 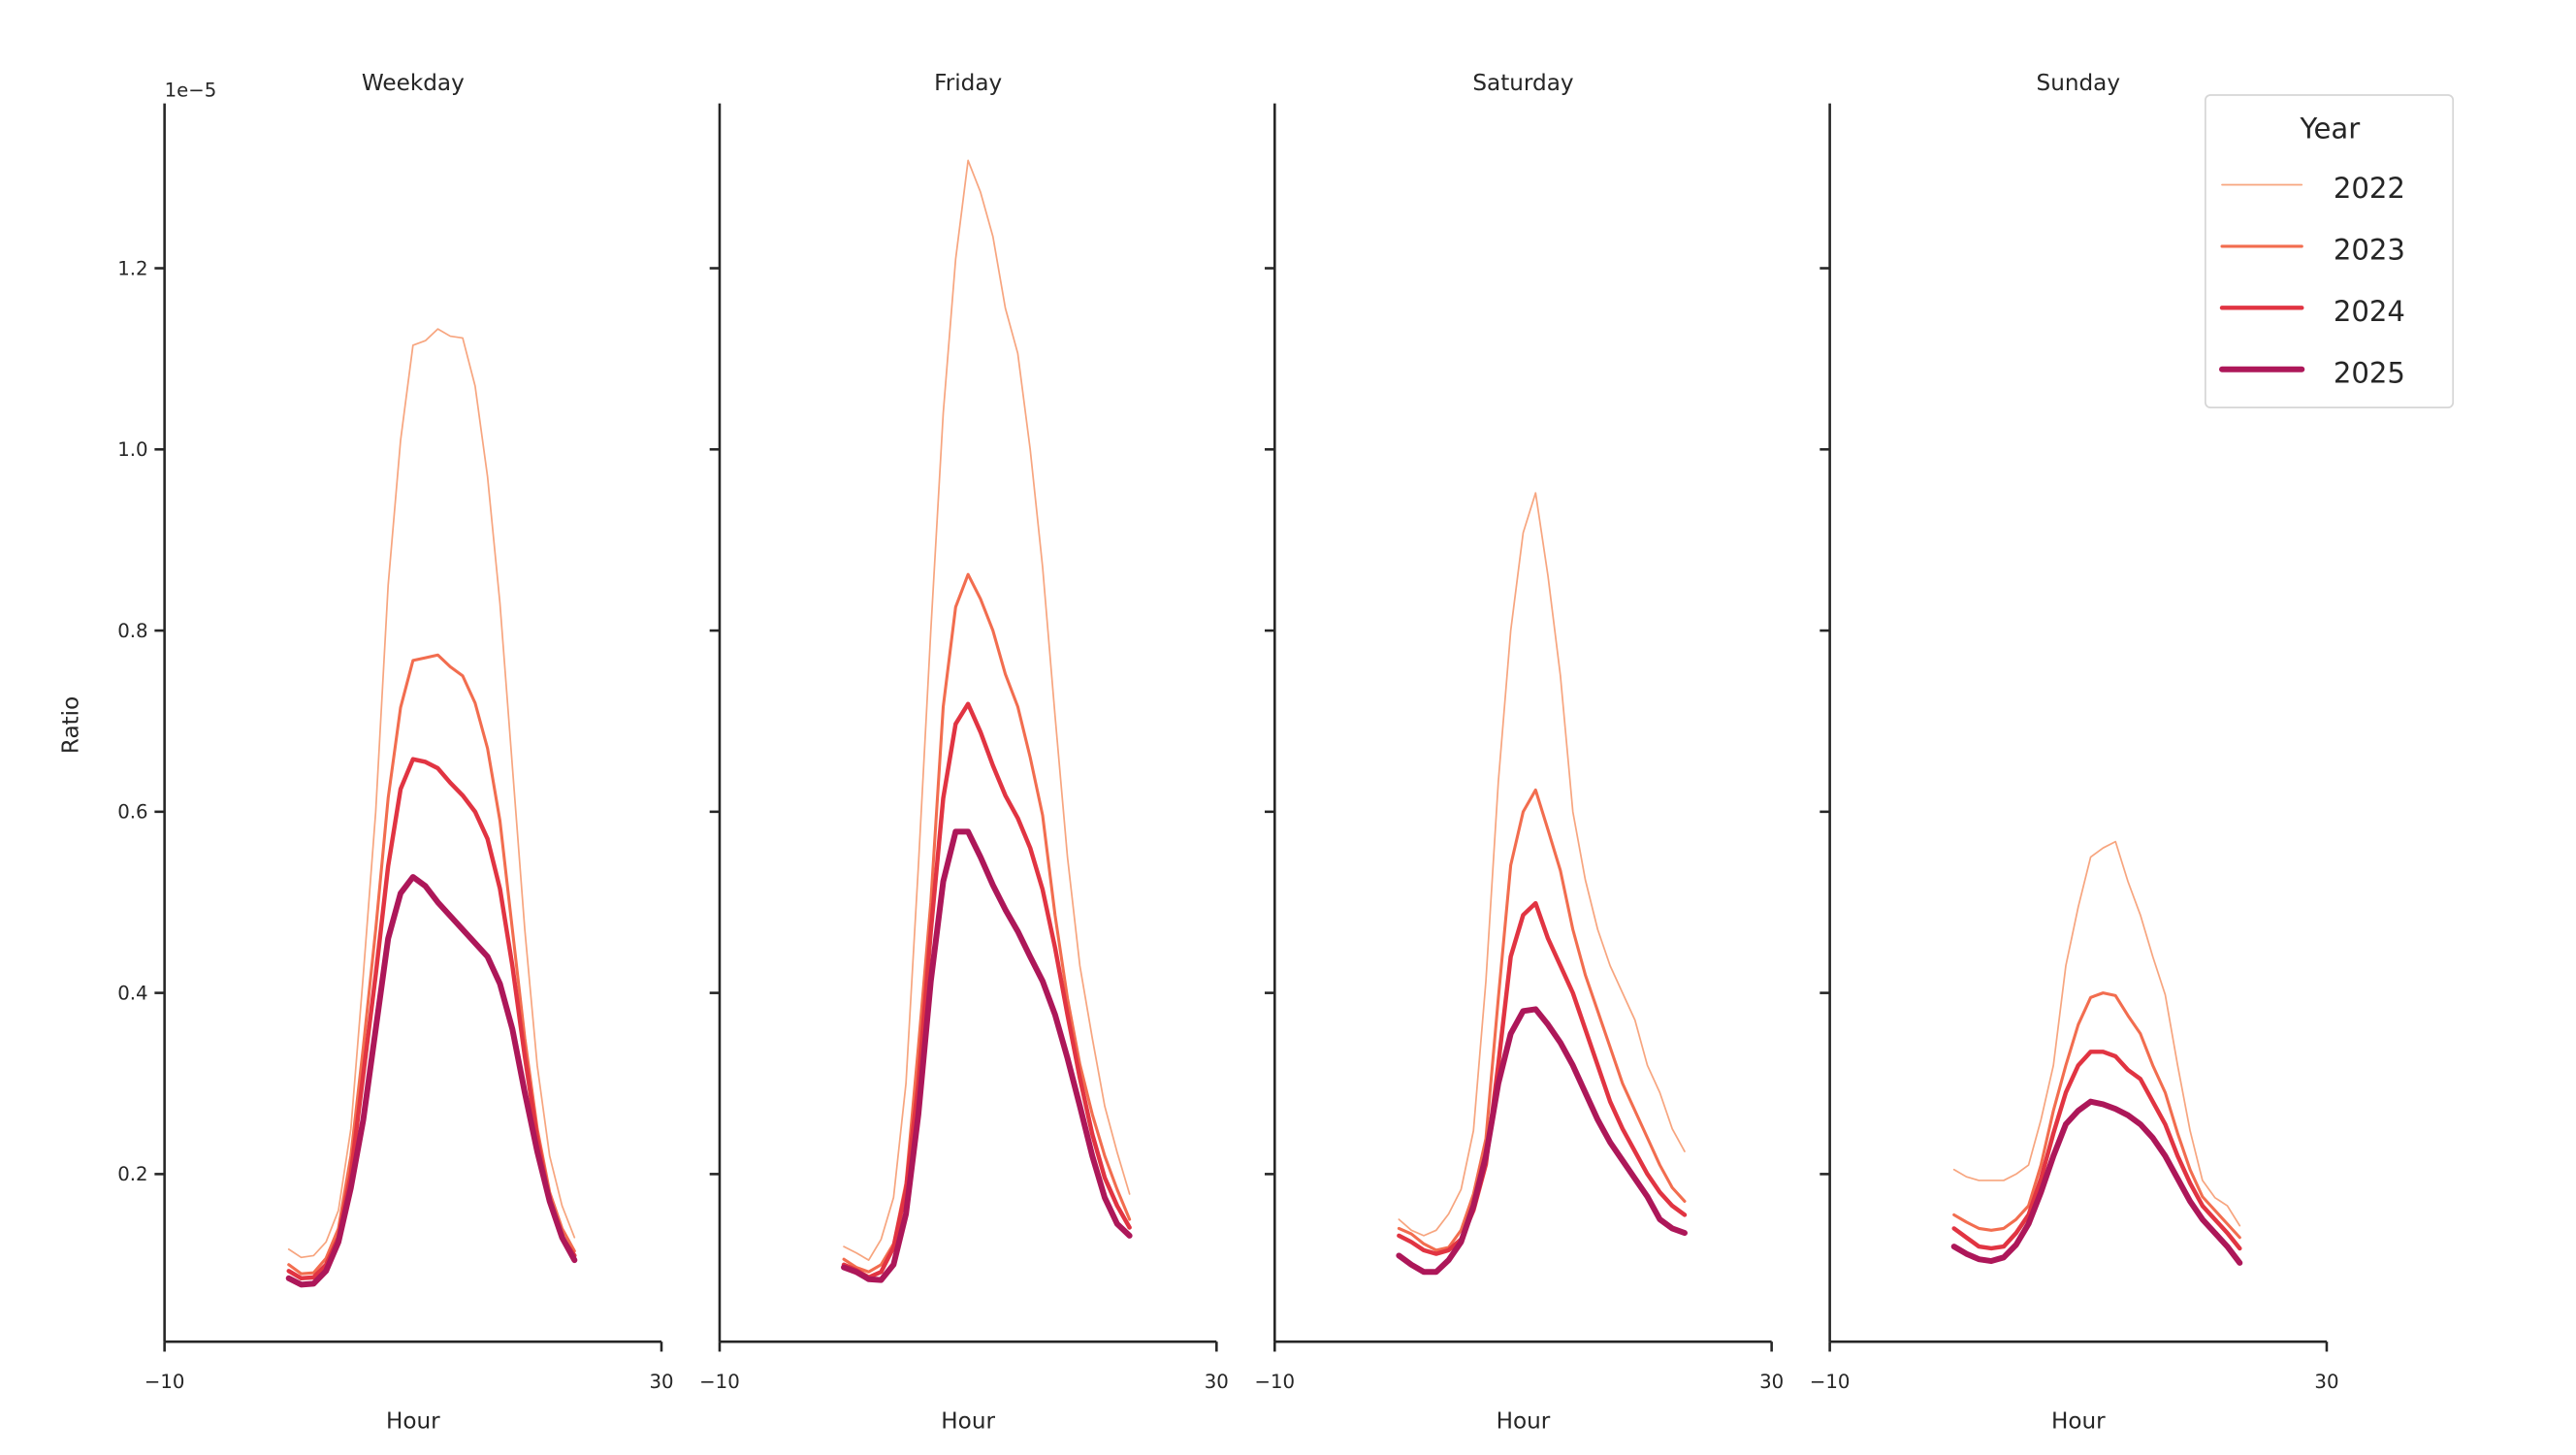 What do you see at coordinates (132, 449) in the screenshot?
I see `y-tick-label: 1.0` at bounding box center [132, 449].